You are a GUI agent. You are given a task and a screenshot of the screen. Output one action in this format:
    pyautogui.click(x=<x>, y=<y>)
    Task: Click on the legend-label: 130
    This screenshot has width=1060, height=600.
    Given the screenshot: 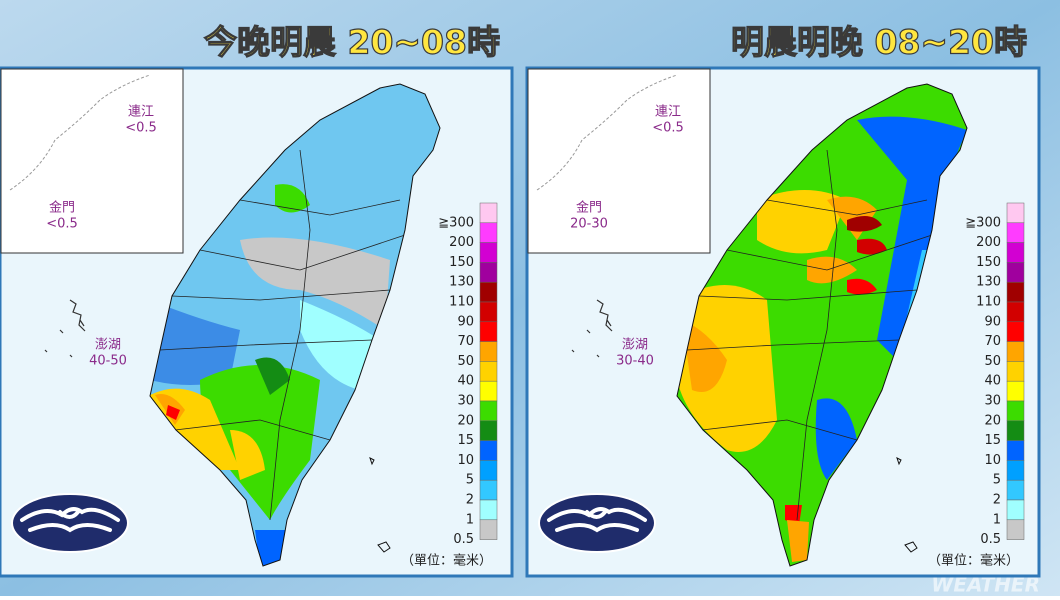 What is the action you would take?
    pyautogui.click(x=461, y=282)
    